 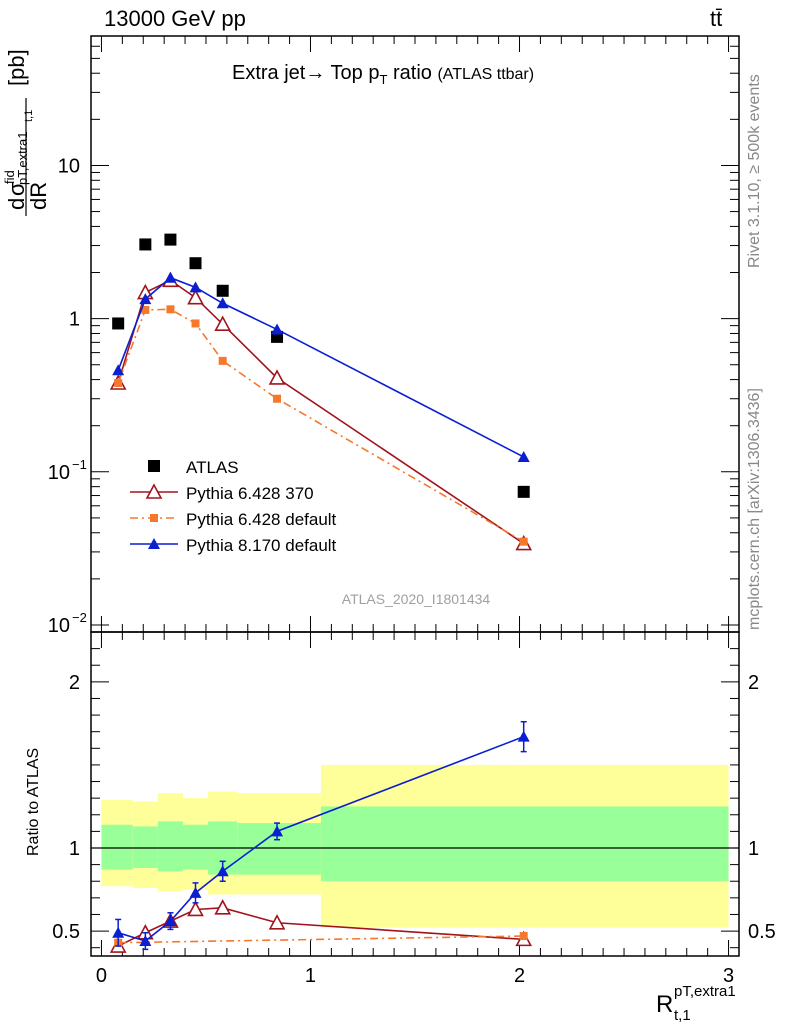 What do you see at coordinates (74, 320) in the screenshot?
I see `y-tick-label: 1` at bounding box center [74, 320].